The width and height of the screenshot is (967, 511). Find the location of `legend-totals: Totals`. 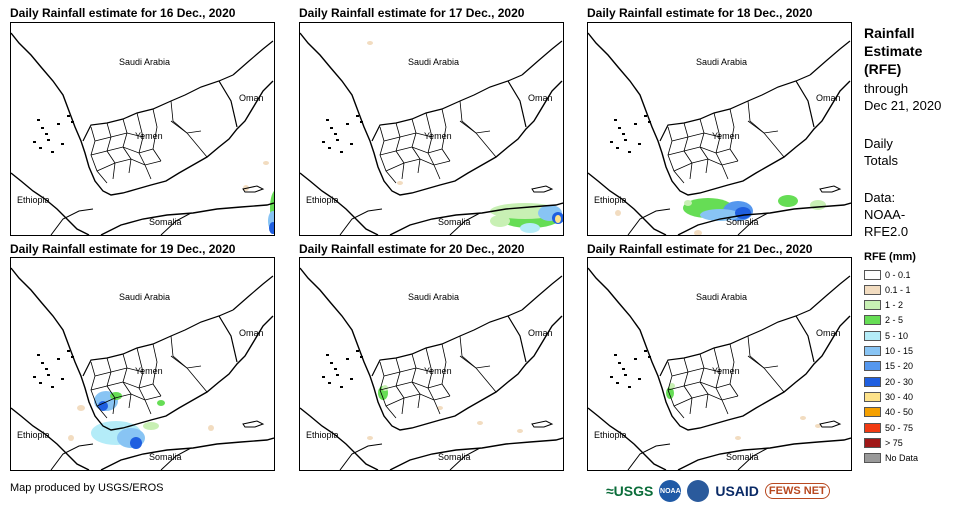

legend-totals: Totals is located at coordinates (881, 160).